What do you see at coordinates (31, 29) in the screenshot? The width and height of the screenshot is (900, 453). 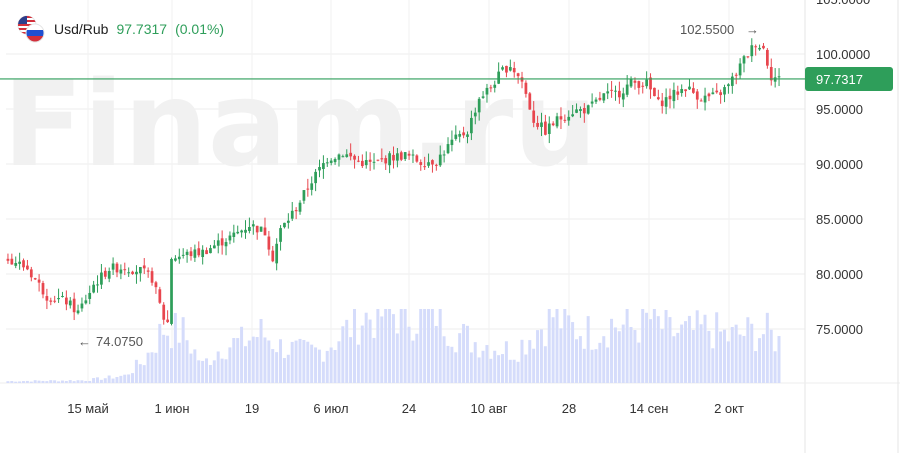 I see `us-ru-flags-icon` at bounding box center [31, 29].